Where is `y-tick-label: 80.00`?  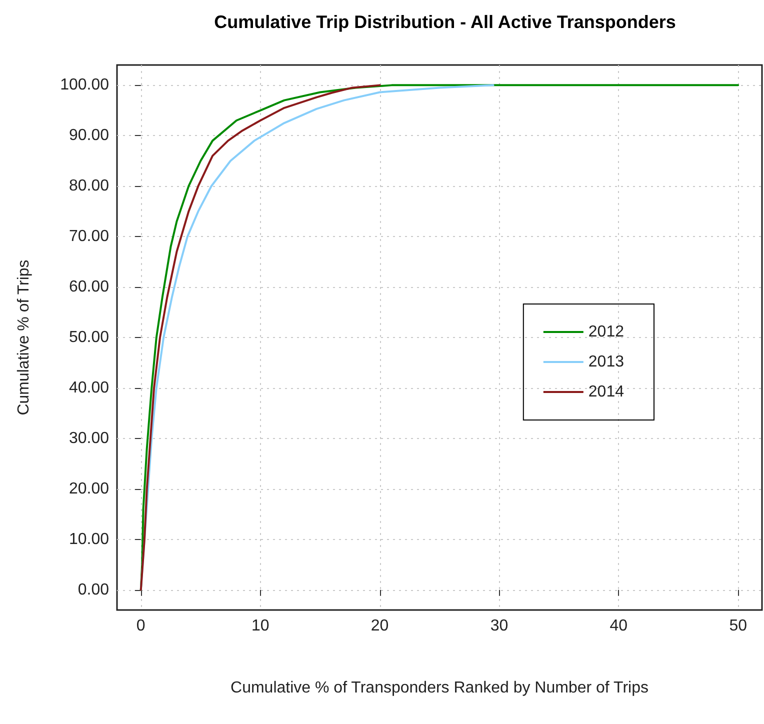
y-tick-label: 80.00 is located at coordinates (89, 186).